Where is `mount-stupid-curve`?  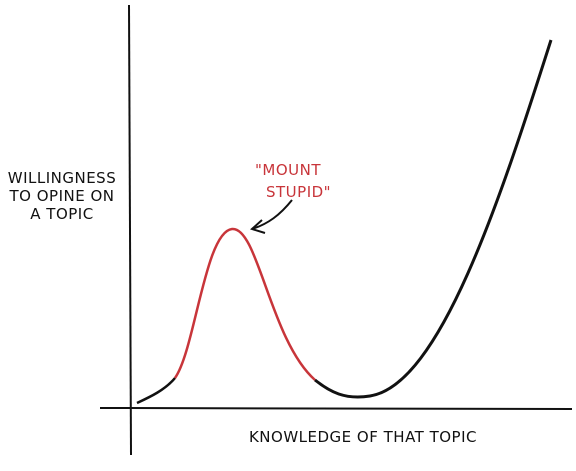 mount-stupid-curve is located at coordinates (244, 304).